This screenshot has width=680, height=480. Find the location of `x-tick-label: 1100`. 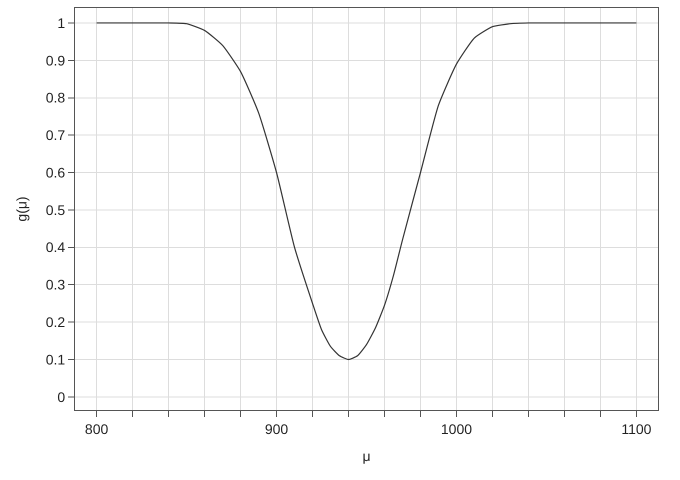

x-tick-label: 1100 is located at coordinates (636, 428).